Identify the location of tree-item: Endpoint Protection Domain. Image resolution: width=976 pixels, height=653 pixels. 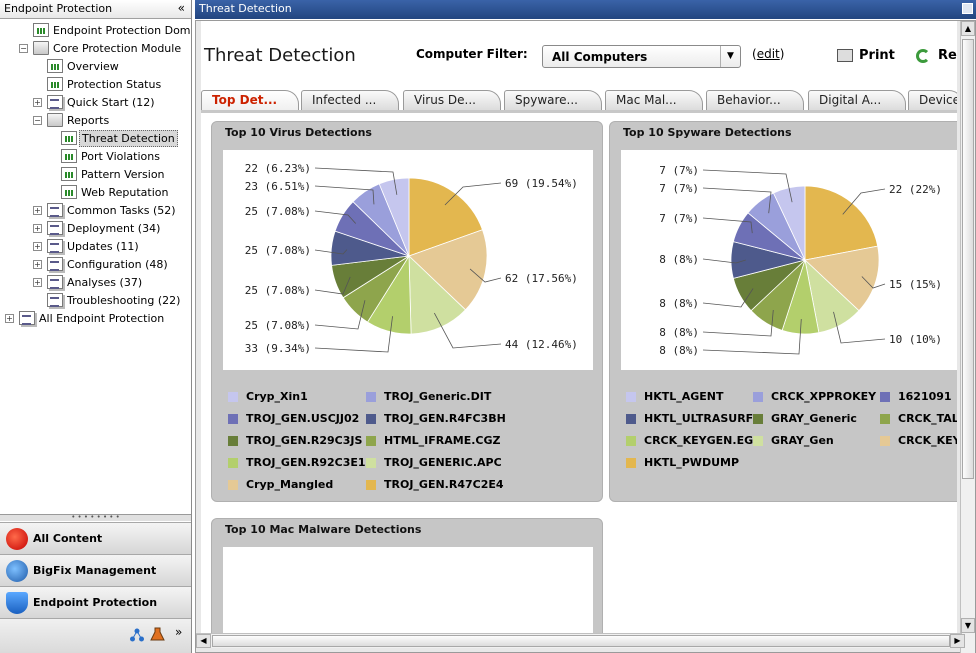
(95, 30).